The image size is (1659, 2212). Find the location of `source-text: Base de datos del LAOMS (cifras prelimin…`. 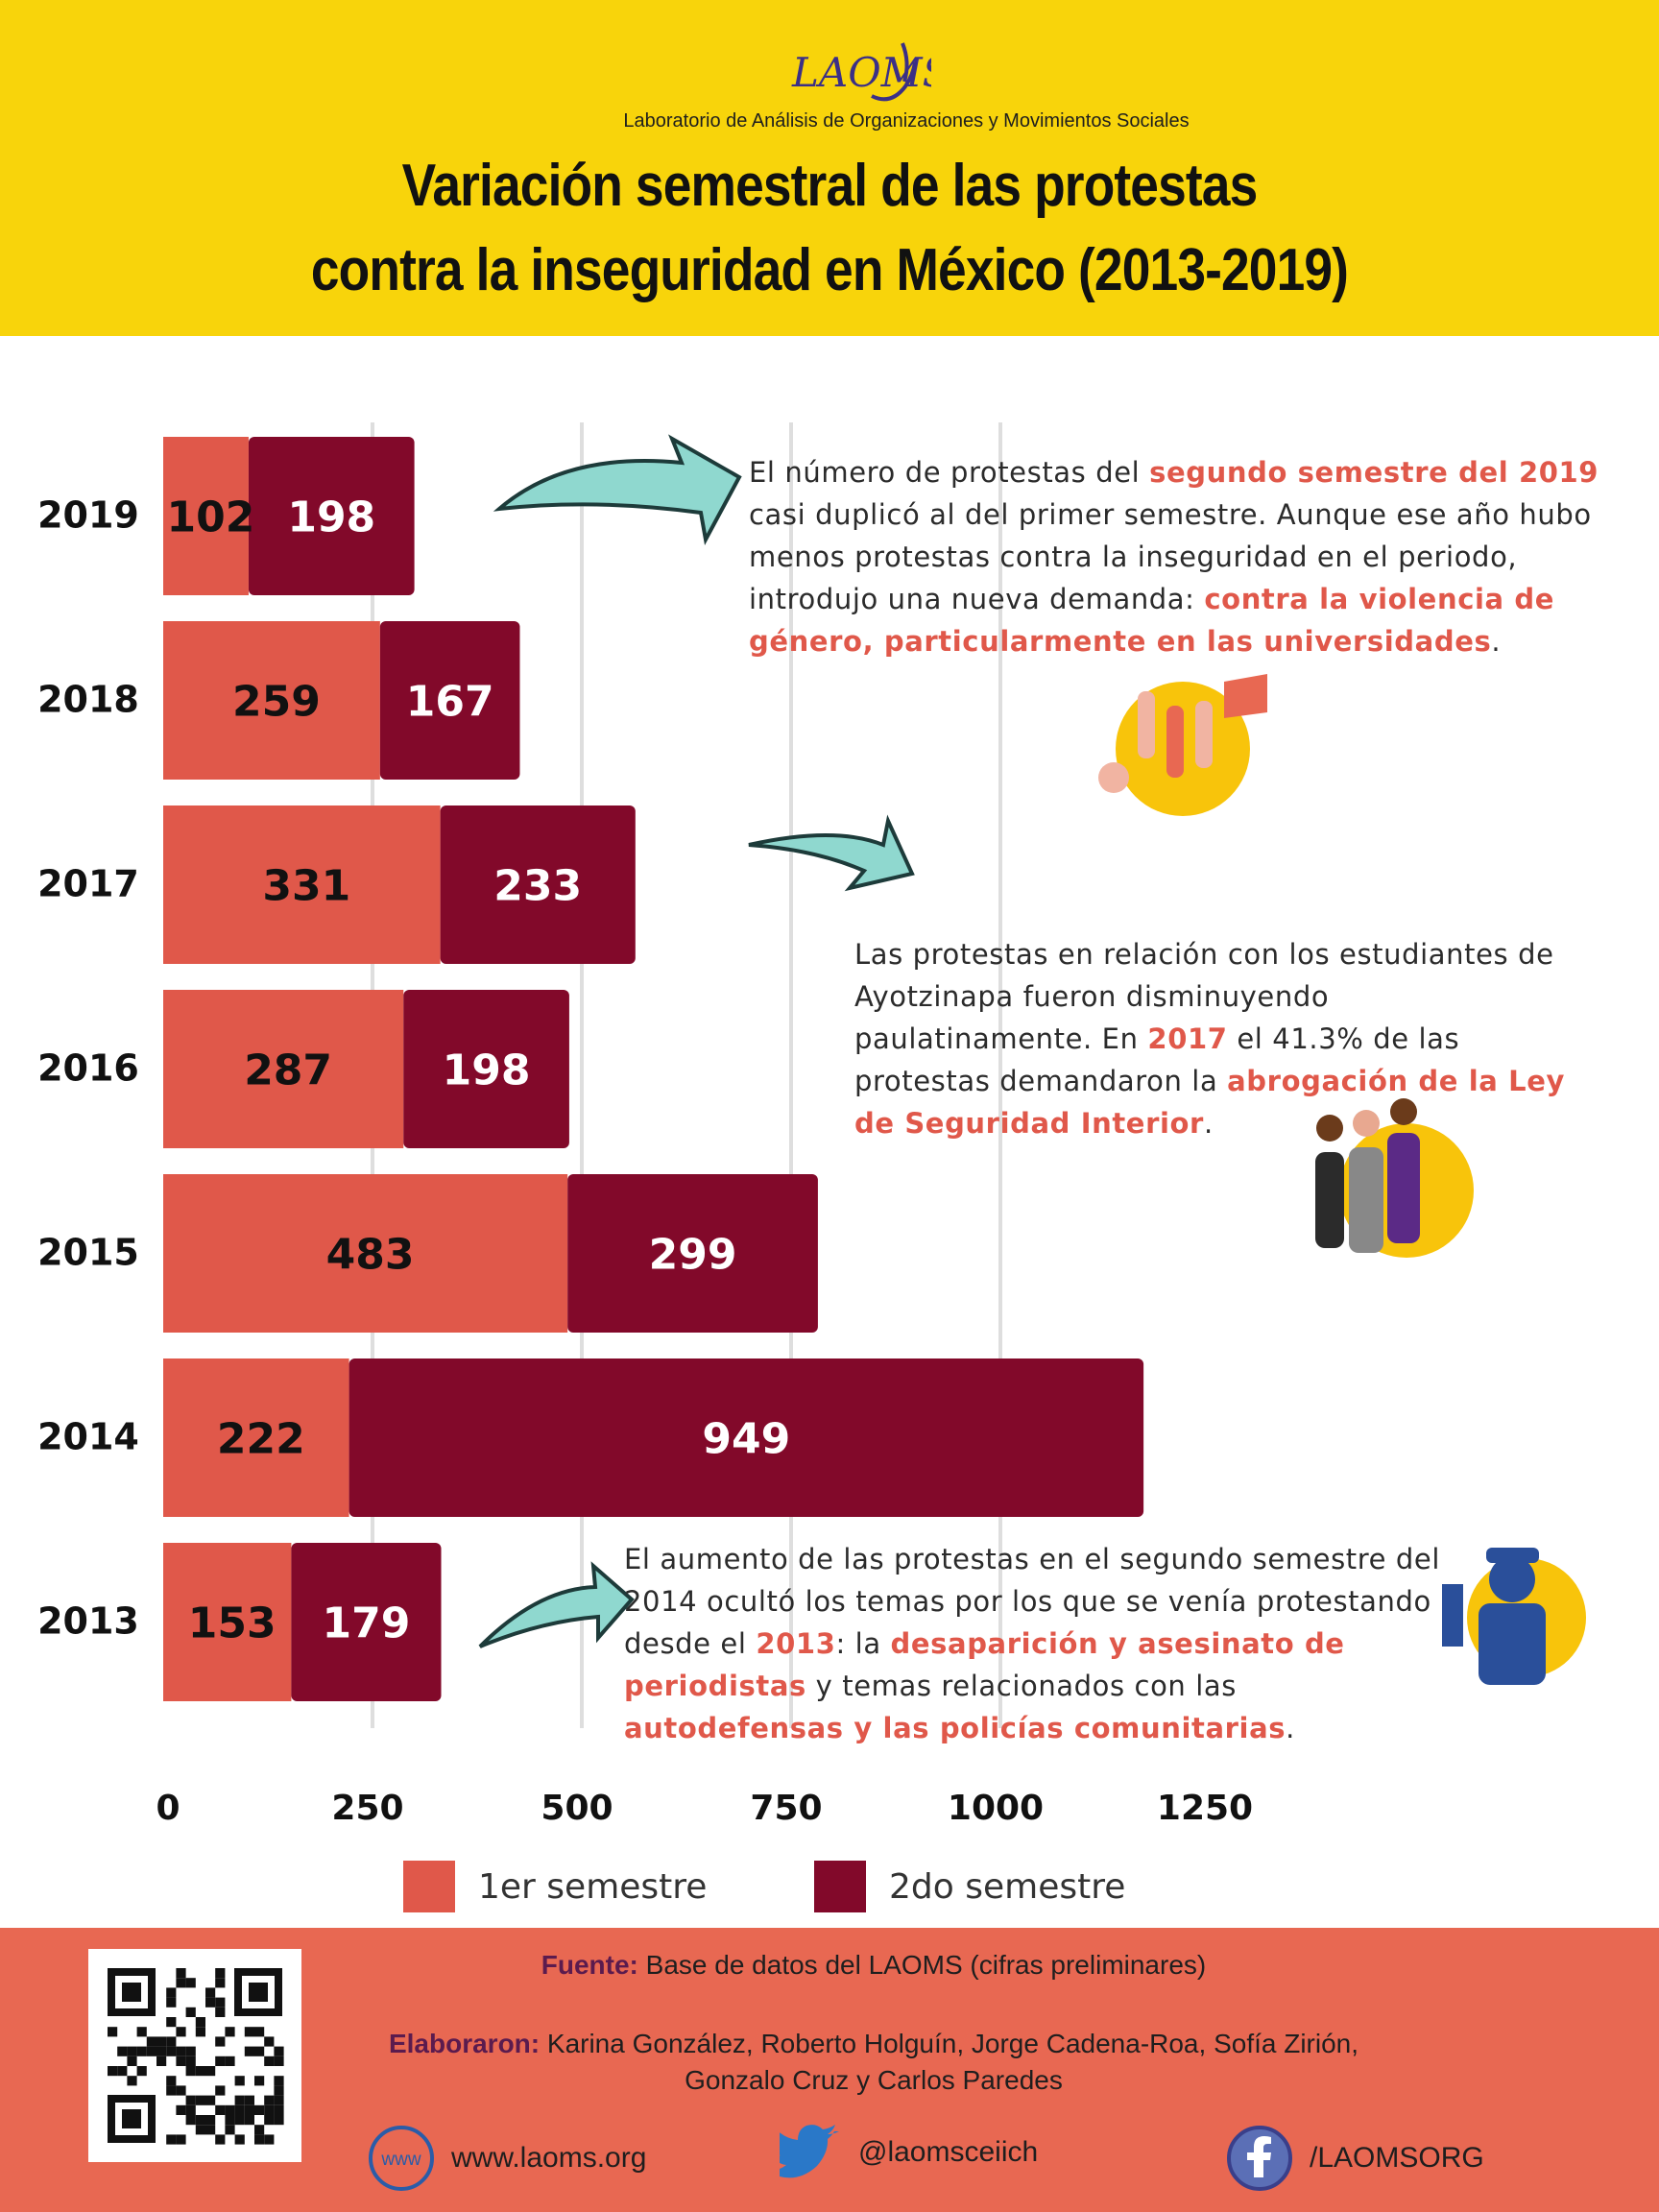

source-text: Base de datos del LAOMS (cifras prelimin… is located at coordinates (922, 1965).